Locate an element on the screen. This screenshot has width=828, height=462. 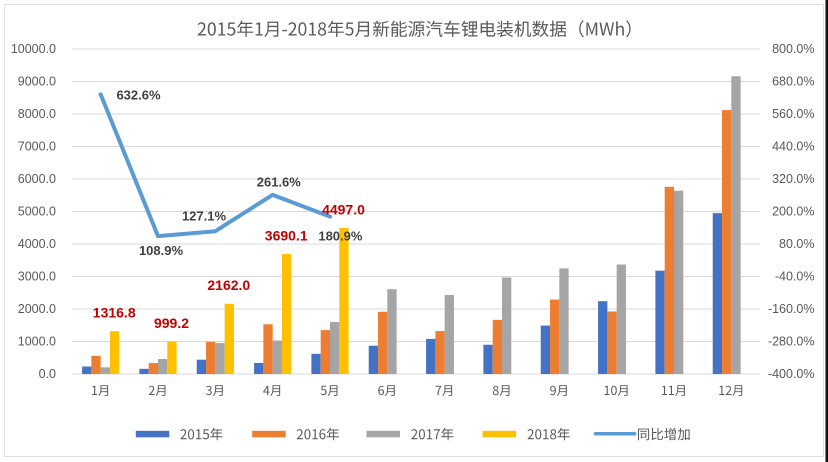
svg-text: 320.0% is located at coordinates (793, 179).